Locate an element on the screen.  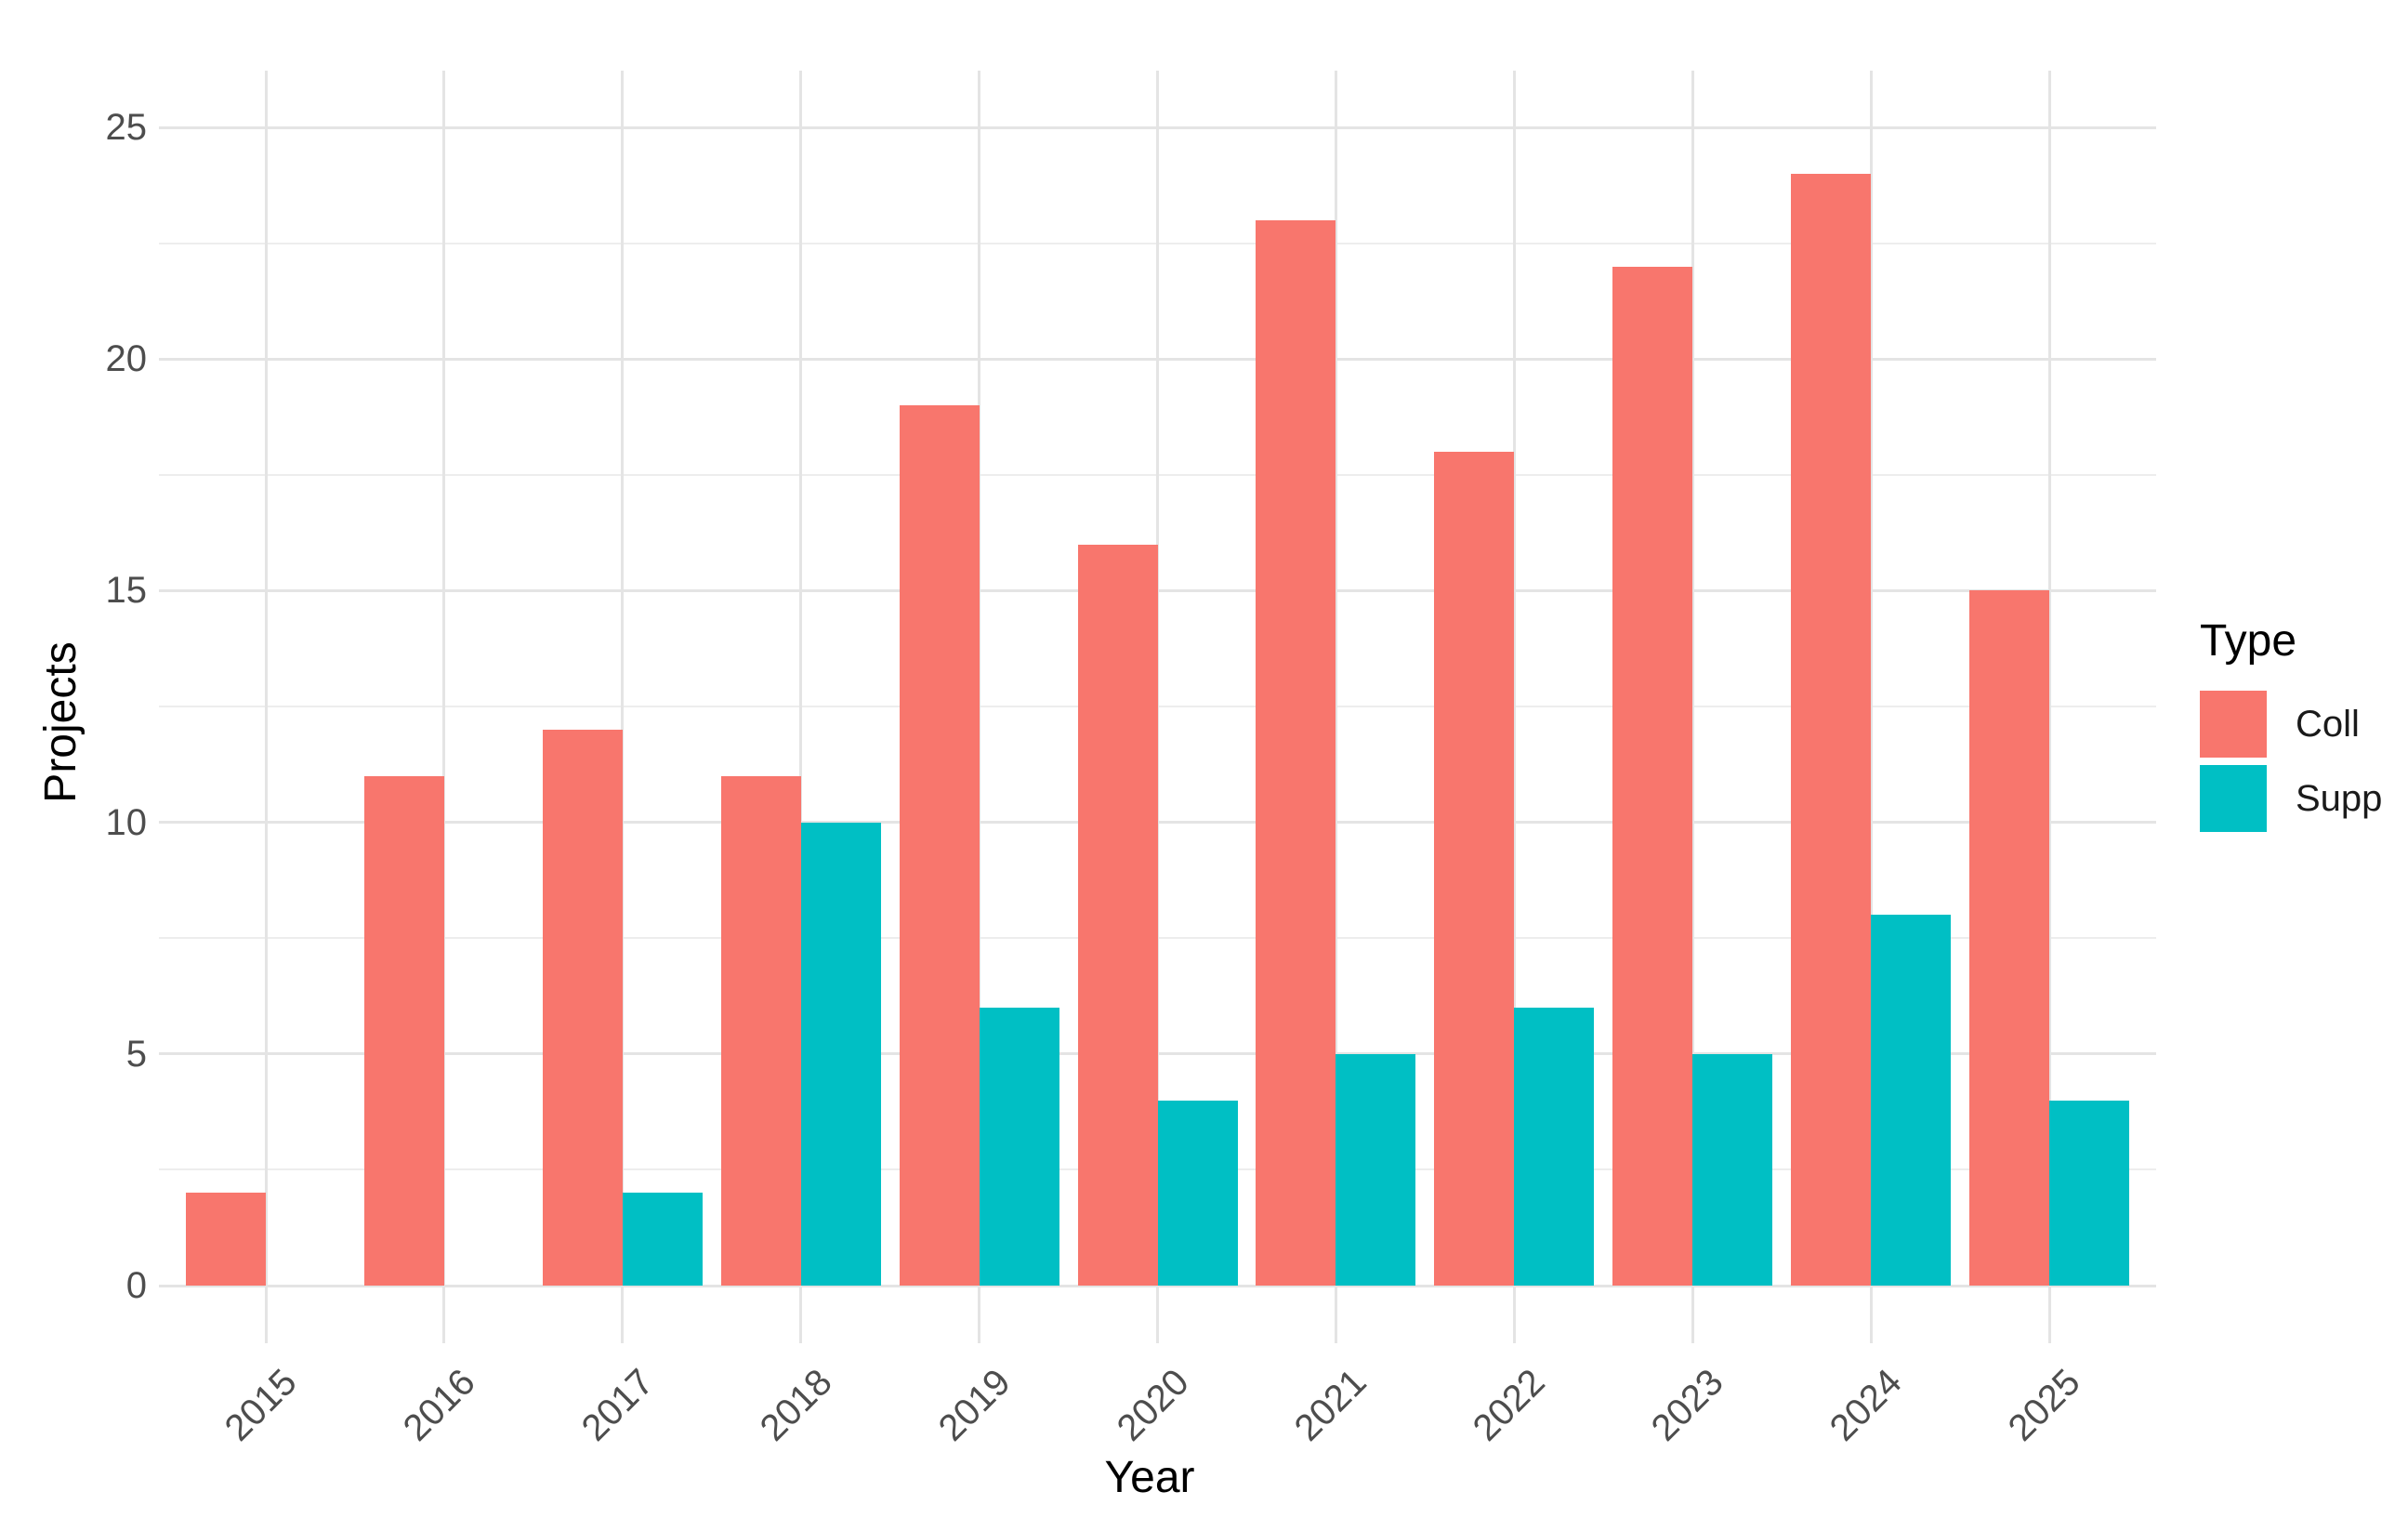
bar-coll-2025 is located at coordinates (2009, 938).